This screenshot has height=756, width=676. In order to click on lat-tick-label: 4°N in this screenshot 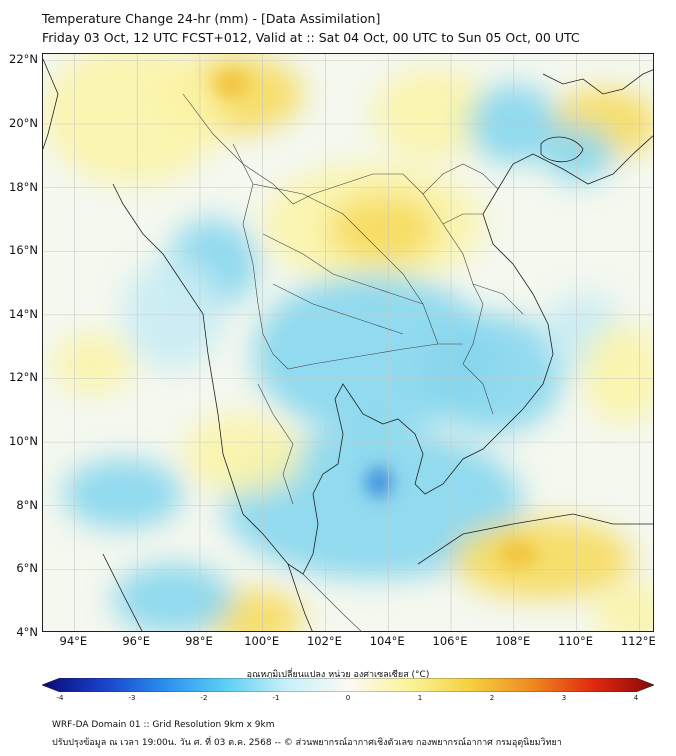, I will do `click(27, 632)`.